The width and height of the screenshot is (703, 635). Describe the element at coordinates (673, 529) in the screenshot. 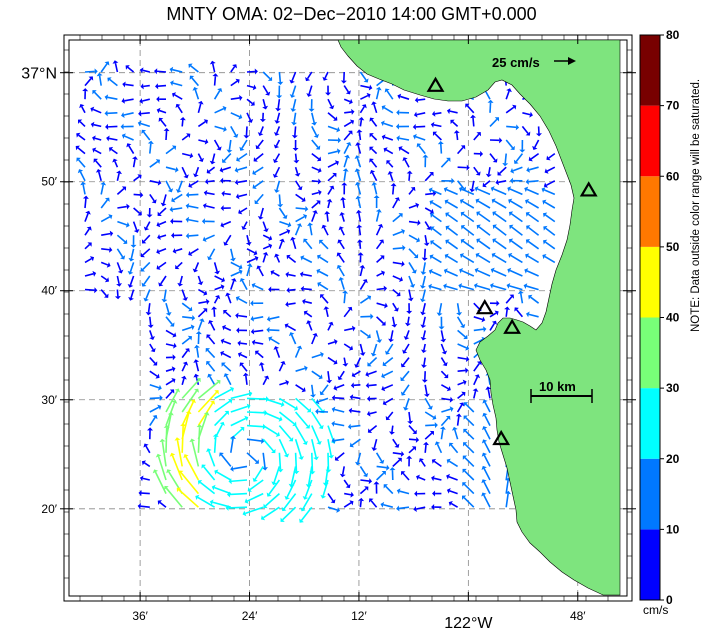

I see `colorbar-tick-label: 10` at that location.